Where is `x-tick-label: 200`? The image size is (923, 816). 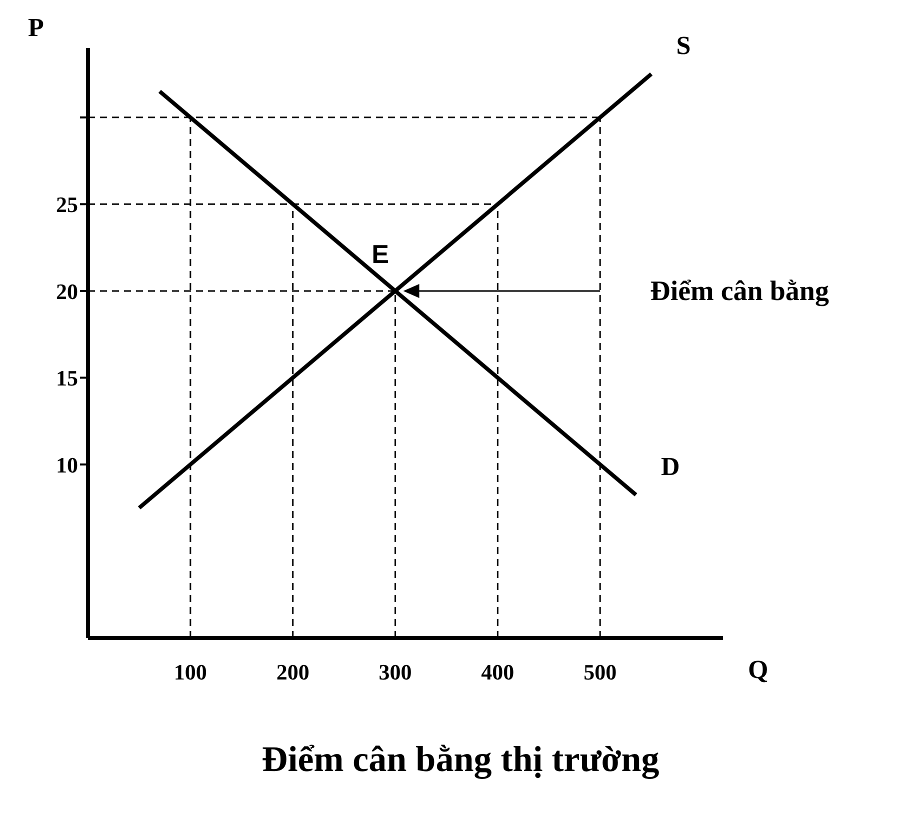
x-tick-label: 200 is located at coordinates (293, 672).